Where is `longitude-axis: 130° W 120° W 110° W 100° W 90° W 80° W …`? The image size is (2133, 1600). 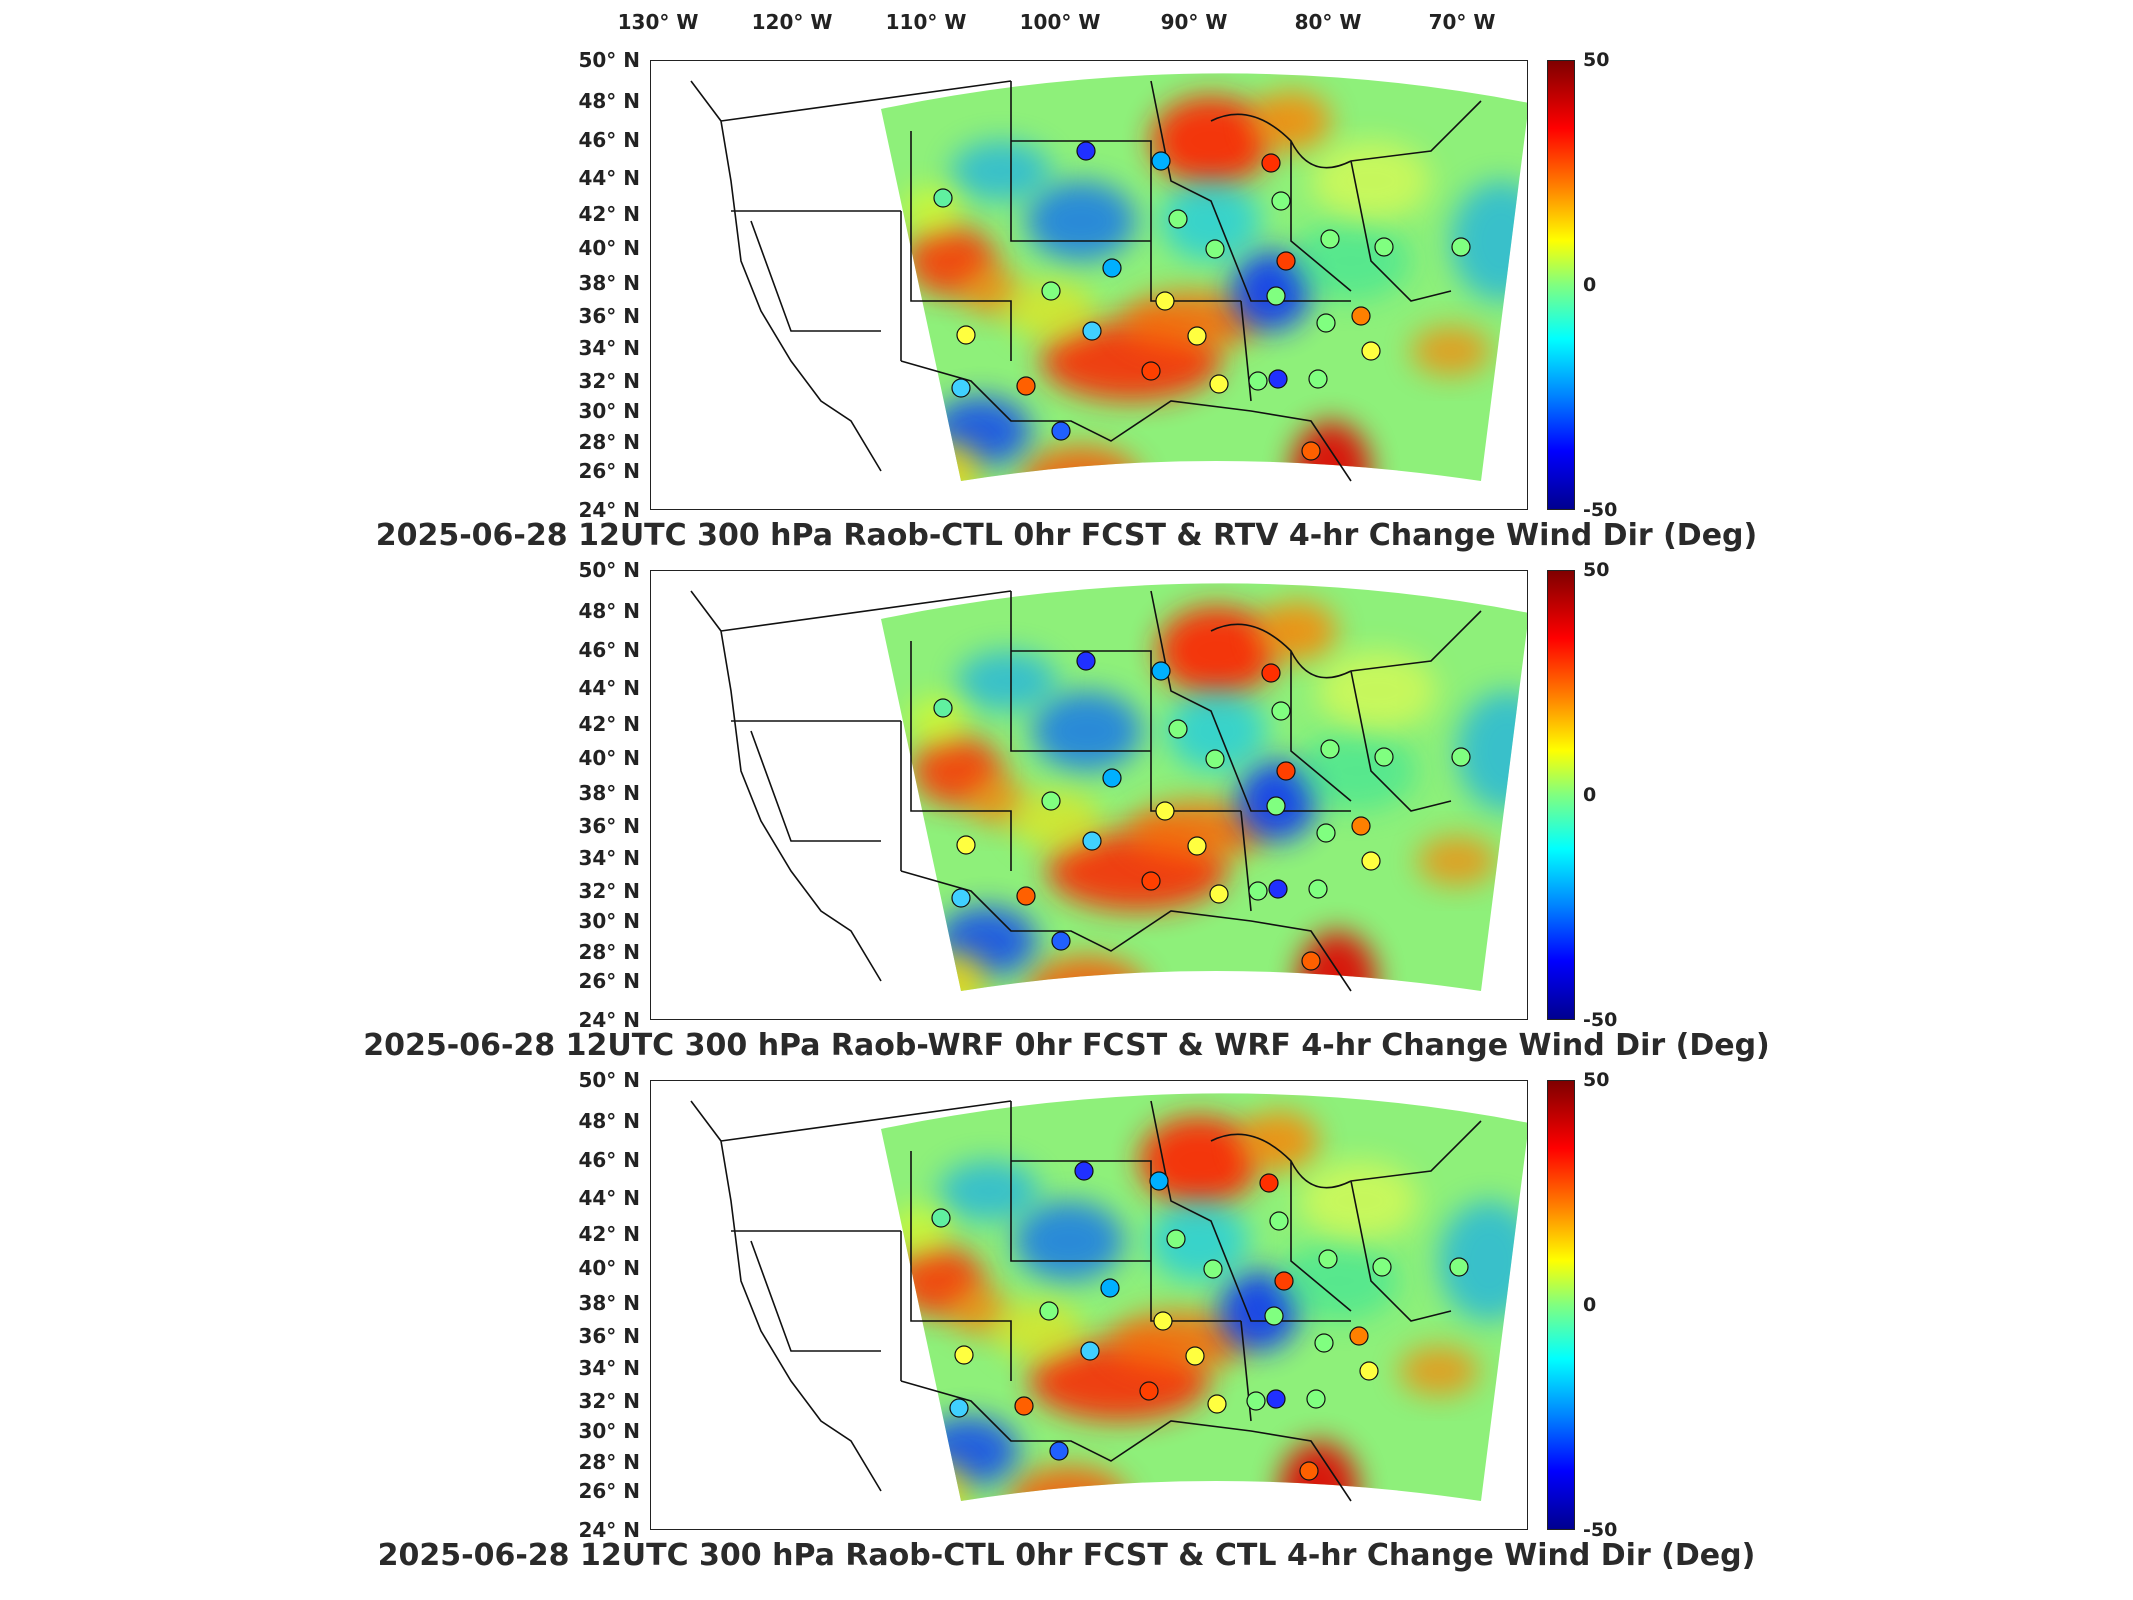
longitude-axis: 130° W 120° W 110° W 100° W 90° W 80° W … is located at coordinates (1066, 22).